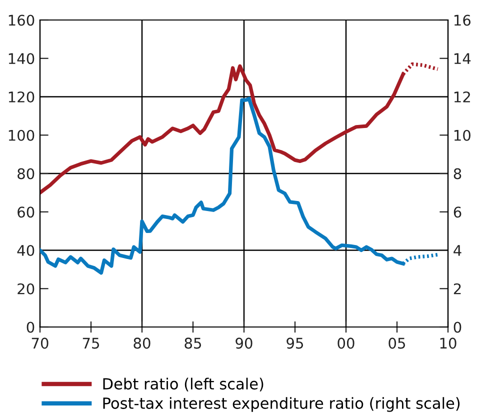 The height and width of the screenshot is (414, 479). Describe the element at coordinates (21, 58) in the screenshot. I see `y-tick-label: 140` at that location.